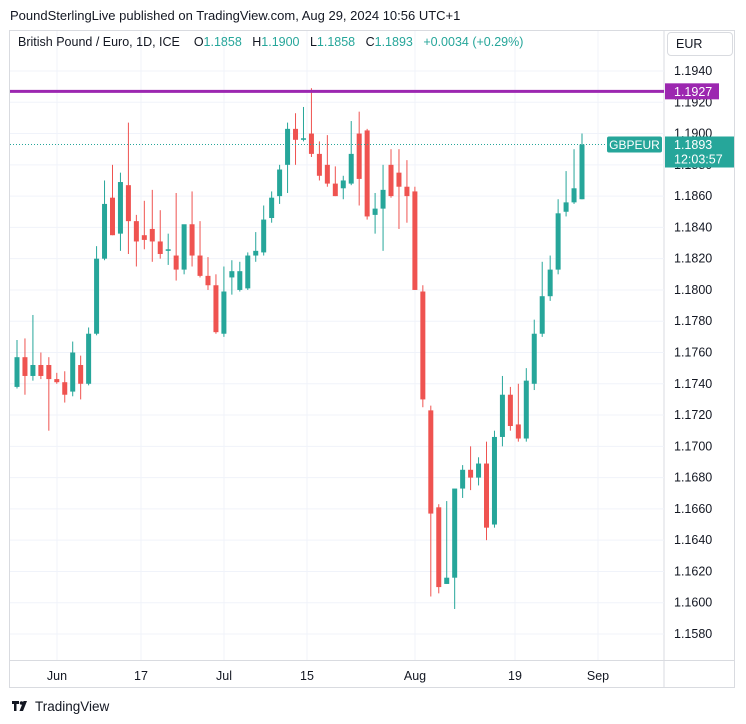 The width and height of the screenshot is (746, 724). Describe the element at coordinates (99, 42) in the screenshot. I see `symbol-label: British Pound / Euro, 1D, ICE` at that location.